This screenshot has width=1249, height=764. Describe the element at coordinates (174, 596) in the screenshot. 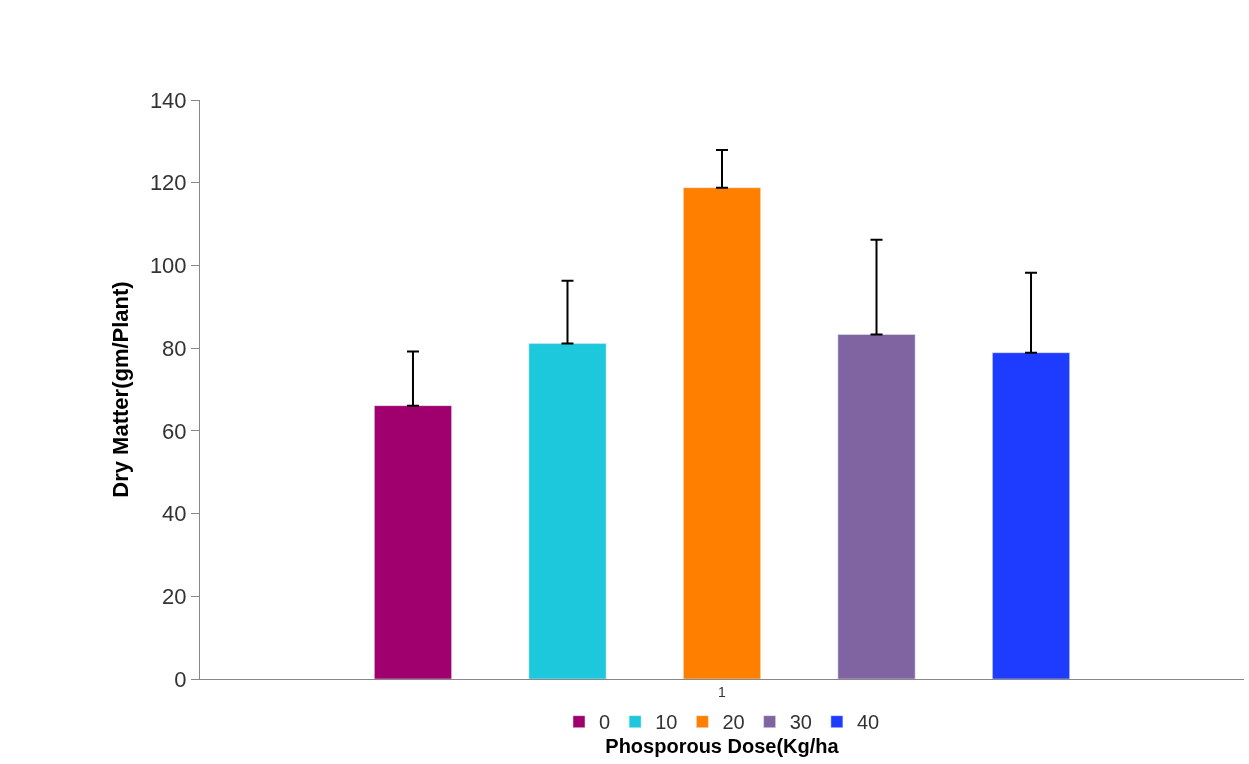

I see `y-tick-label: 20` at that location.